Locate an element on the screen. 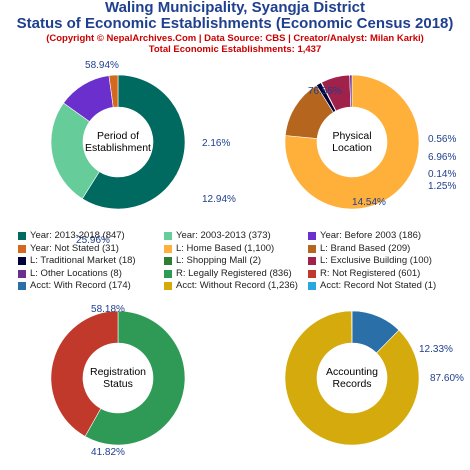 The width and height of the screenshot is (470, 470). legend-label: L: Exclusive Building (100) is located at coordinates (376, 260).